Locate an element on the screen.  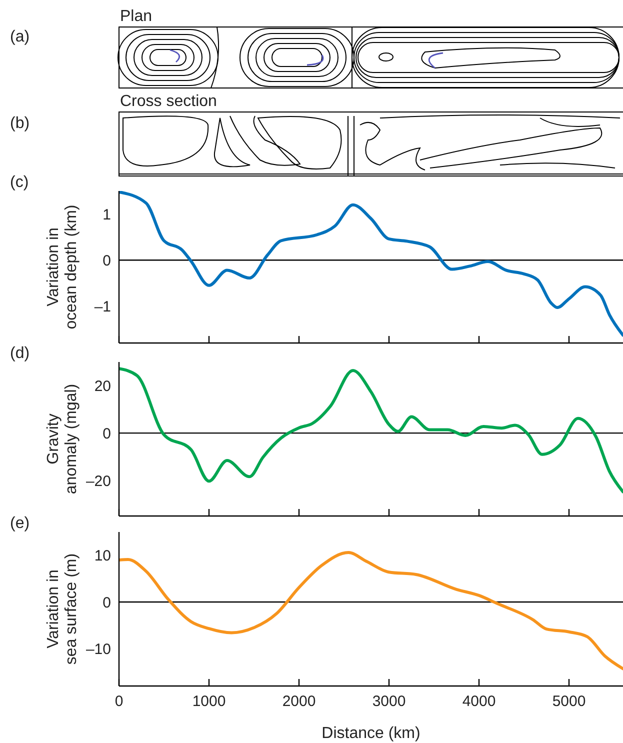
x-axis-title: Distance (km) is located at coordinates (371, 733).